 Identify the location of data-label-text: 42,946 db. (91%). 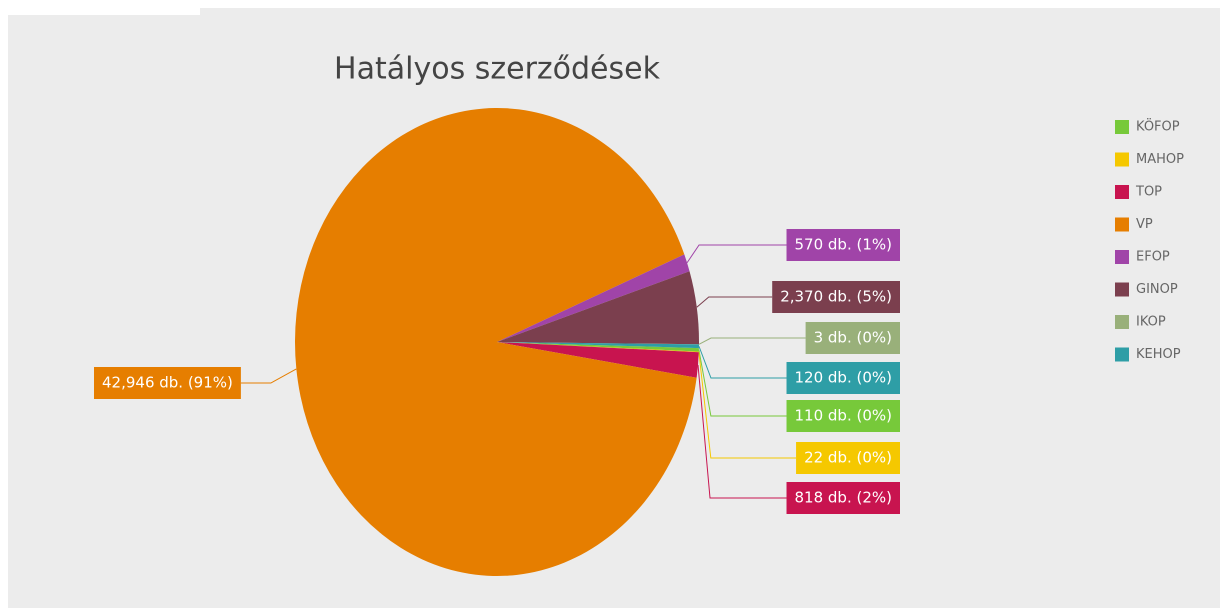
(167, 383).